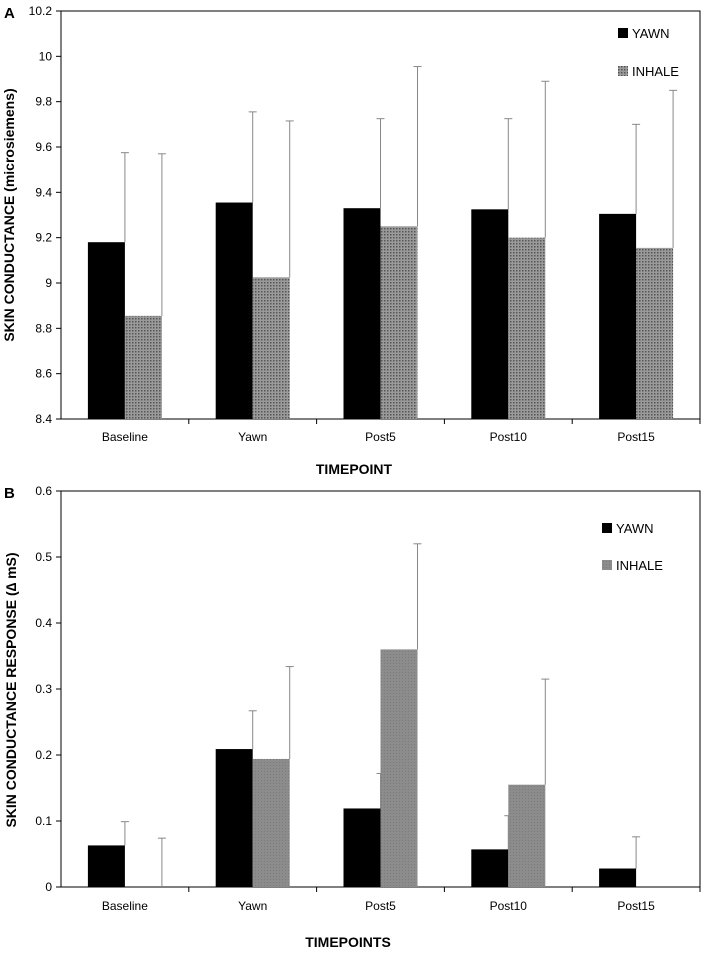 The image size is (710, 955). I want to click on y-tick-label: 8.6, so click(43, 374).